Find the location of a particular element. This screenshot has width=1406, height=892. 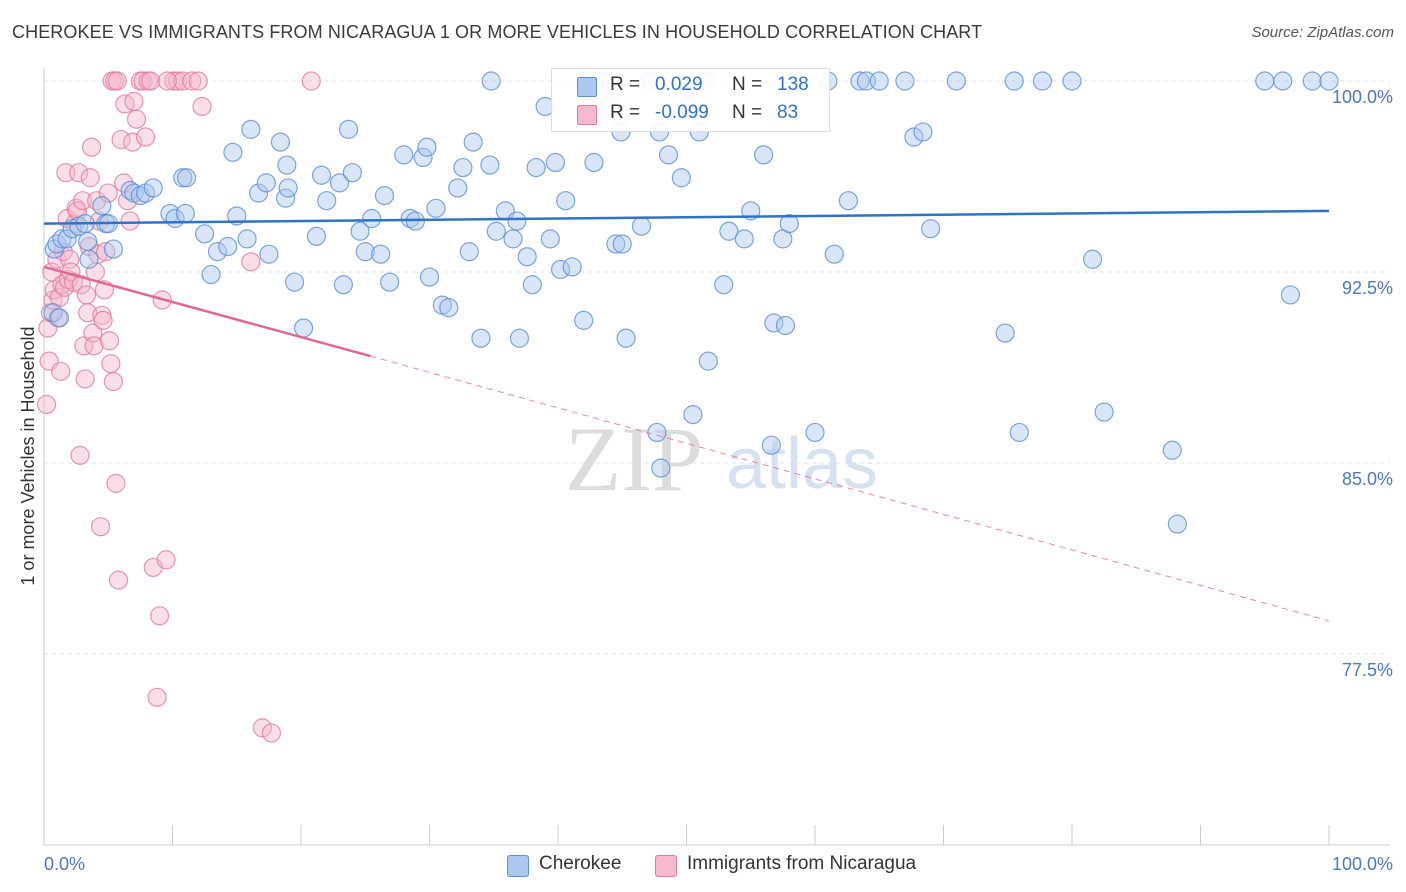

y-tick-label: 100.0% is located at coordinates (1362, 97).